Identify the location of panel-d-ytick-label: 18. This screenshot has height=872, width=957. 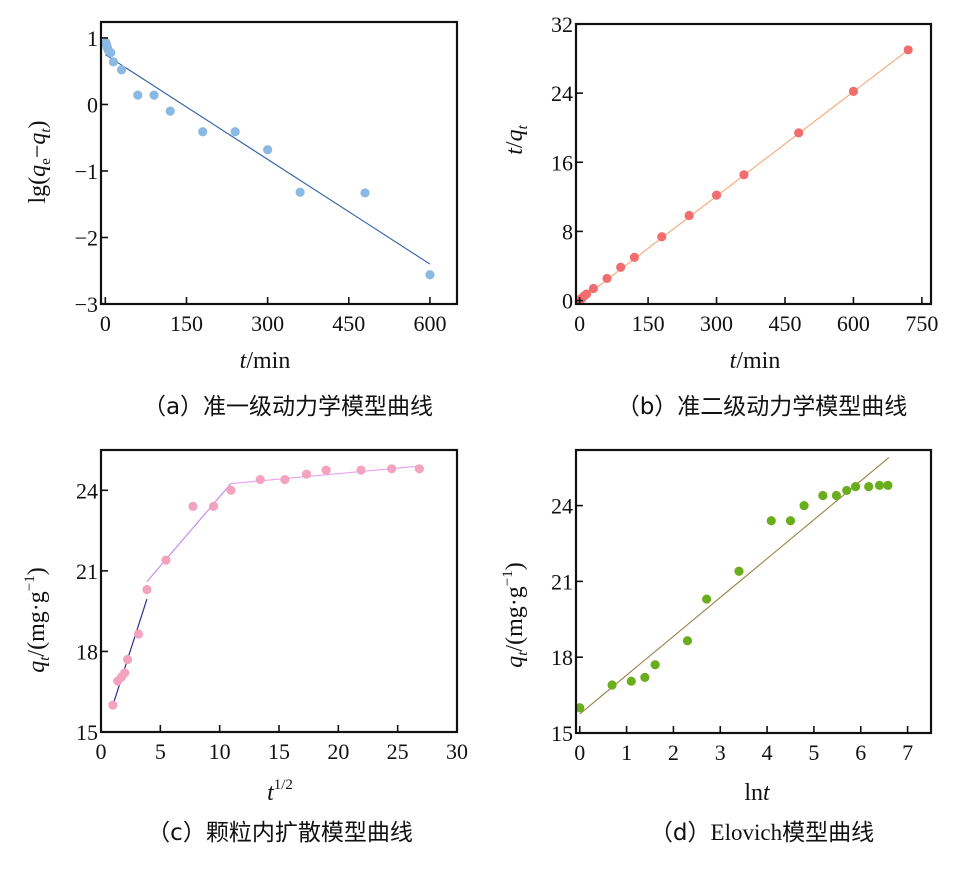
(562, 657).